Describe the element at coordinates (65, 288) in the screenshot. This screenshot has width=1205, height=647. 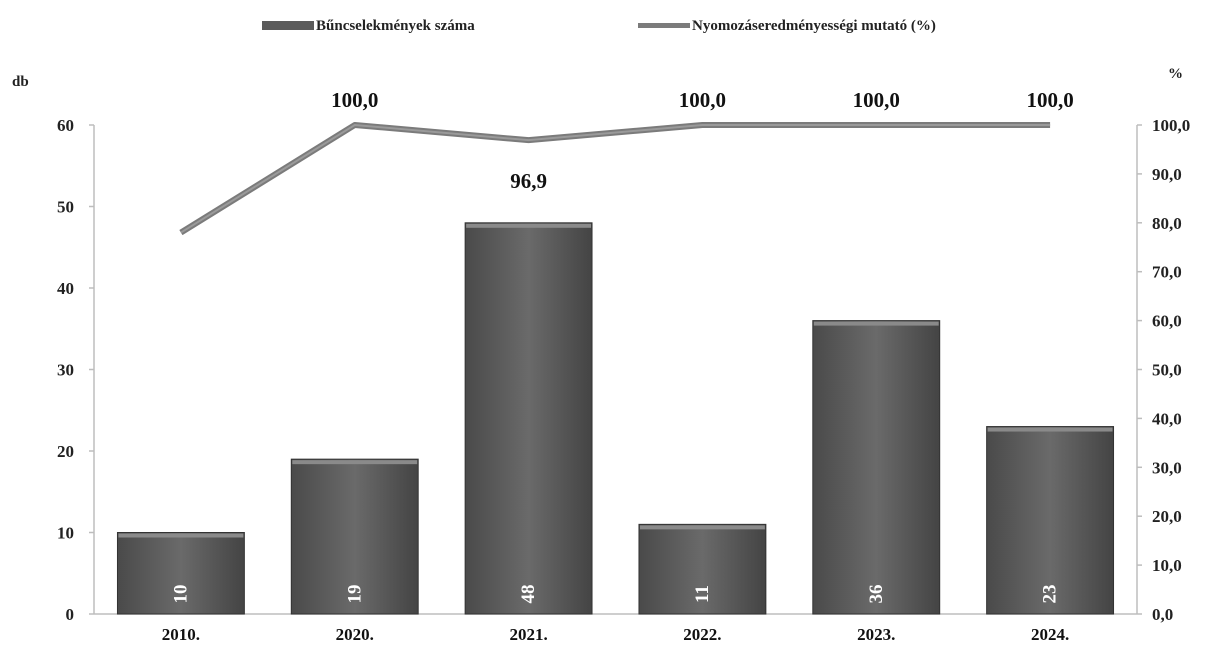
I see `y-left-tick-label: 40` at that location.